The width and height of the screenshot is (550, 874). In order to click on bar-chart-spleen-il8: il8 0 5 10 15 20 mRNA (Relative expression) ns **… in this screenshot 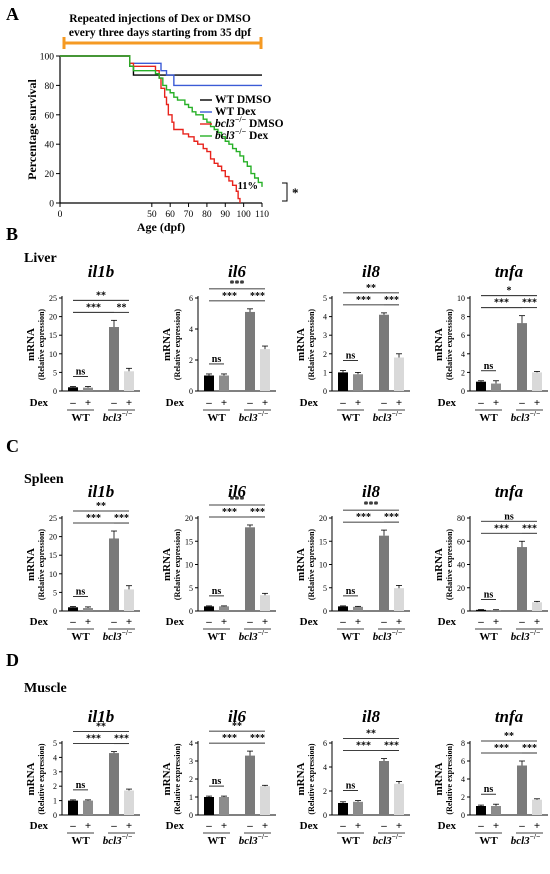, I will do `click(352, 562)`.